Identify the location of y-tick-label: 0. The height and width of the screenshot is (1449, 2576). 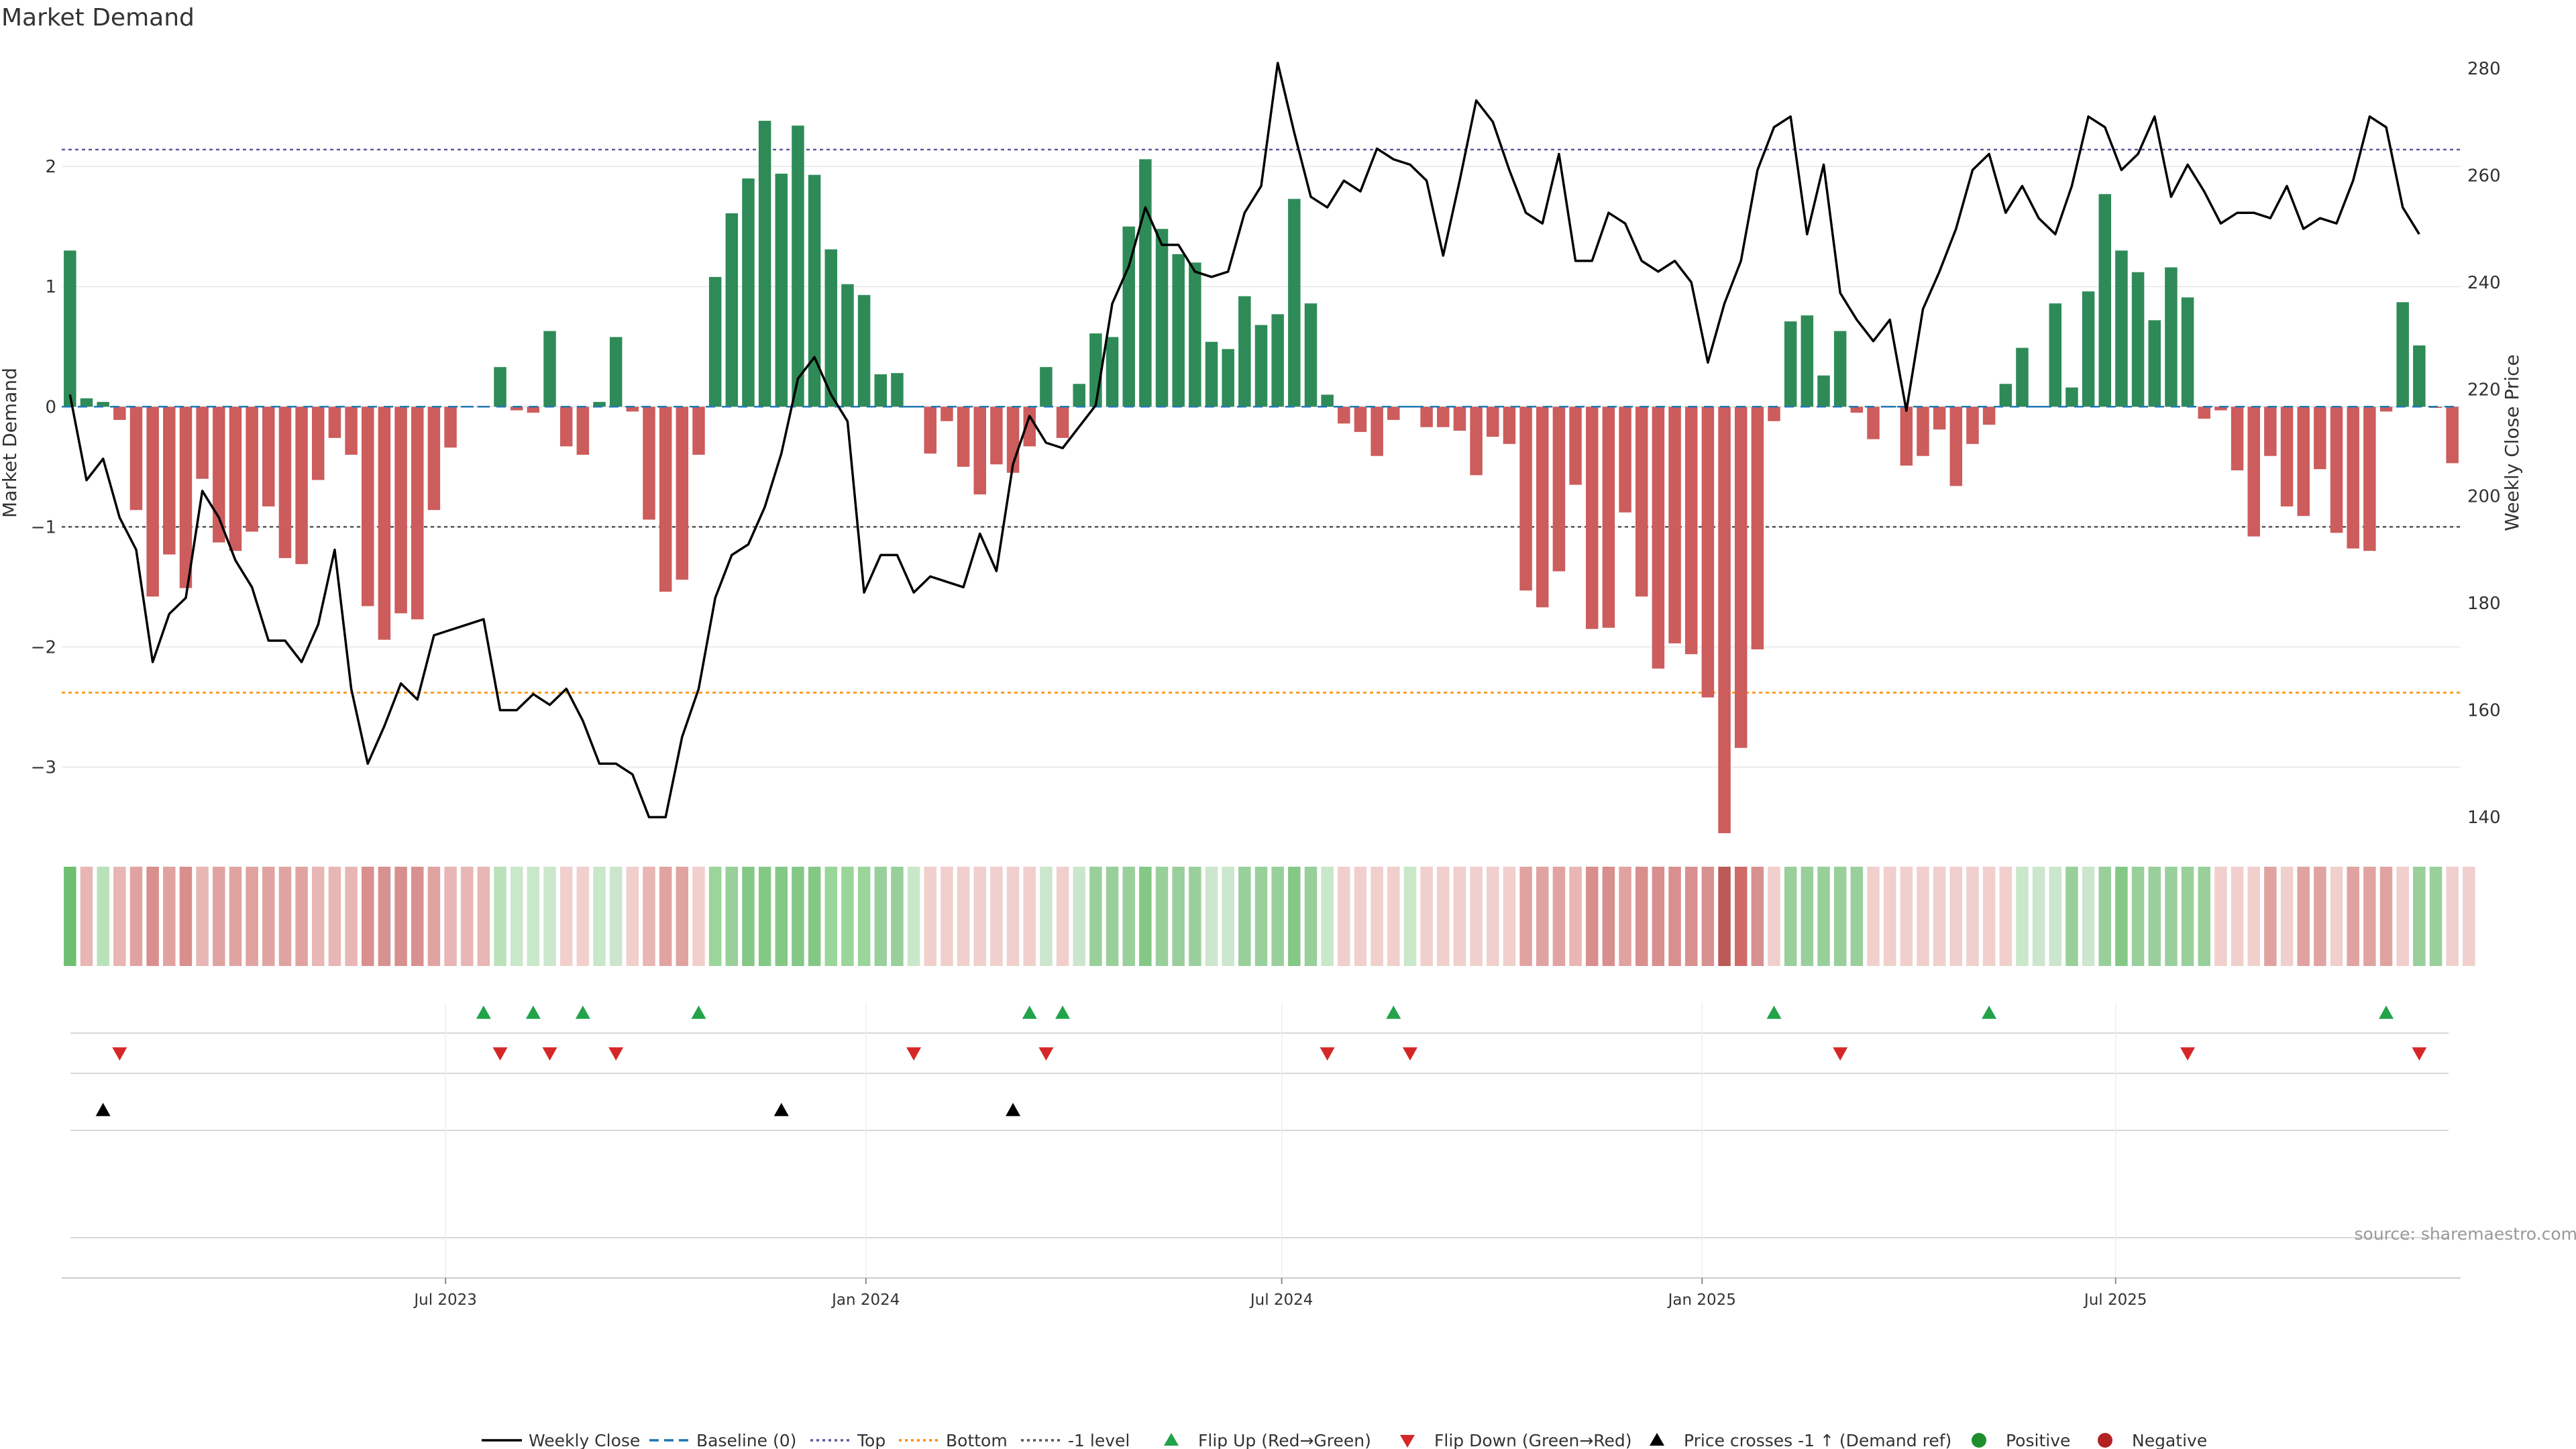
(50, 407).